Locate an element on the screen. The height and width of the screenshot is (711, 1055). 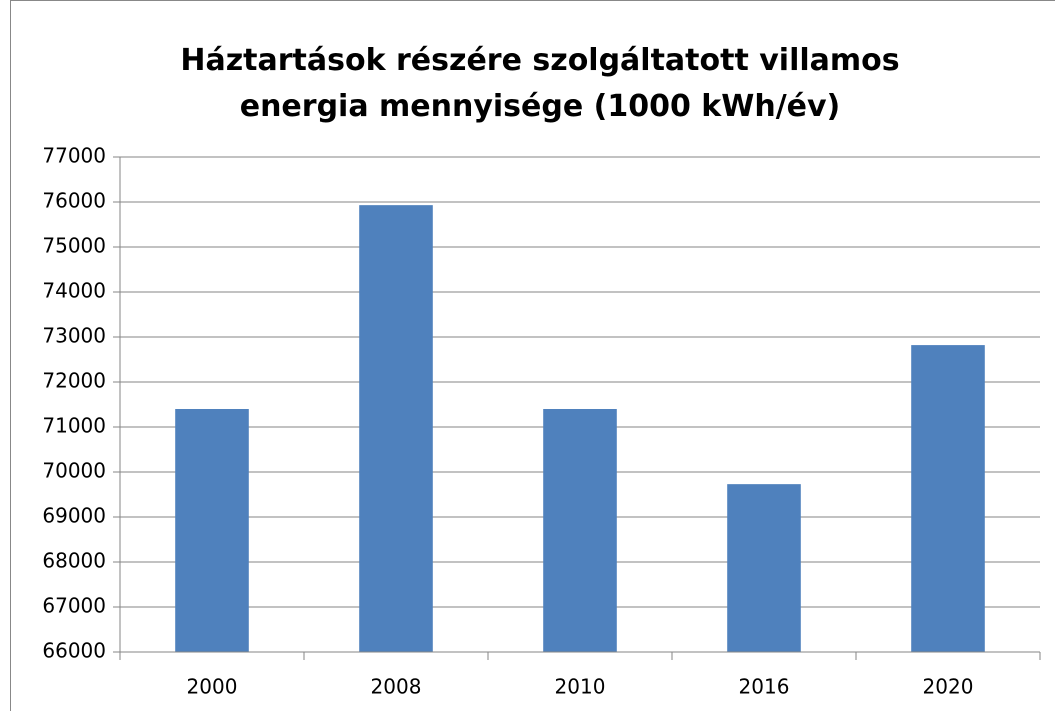
y-tick-label: 69000 is located at coordinates (74, 516).